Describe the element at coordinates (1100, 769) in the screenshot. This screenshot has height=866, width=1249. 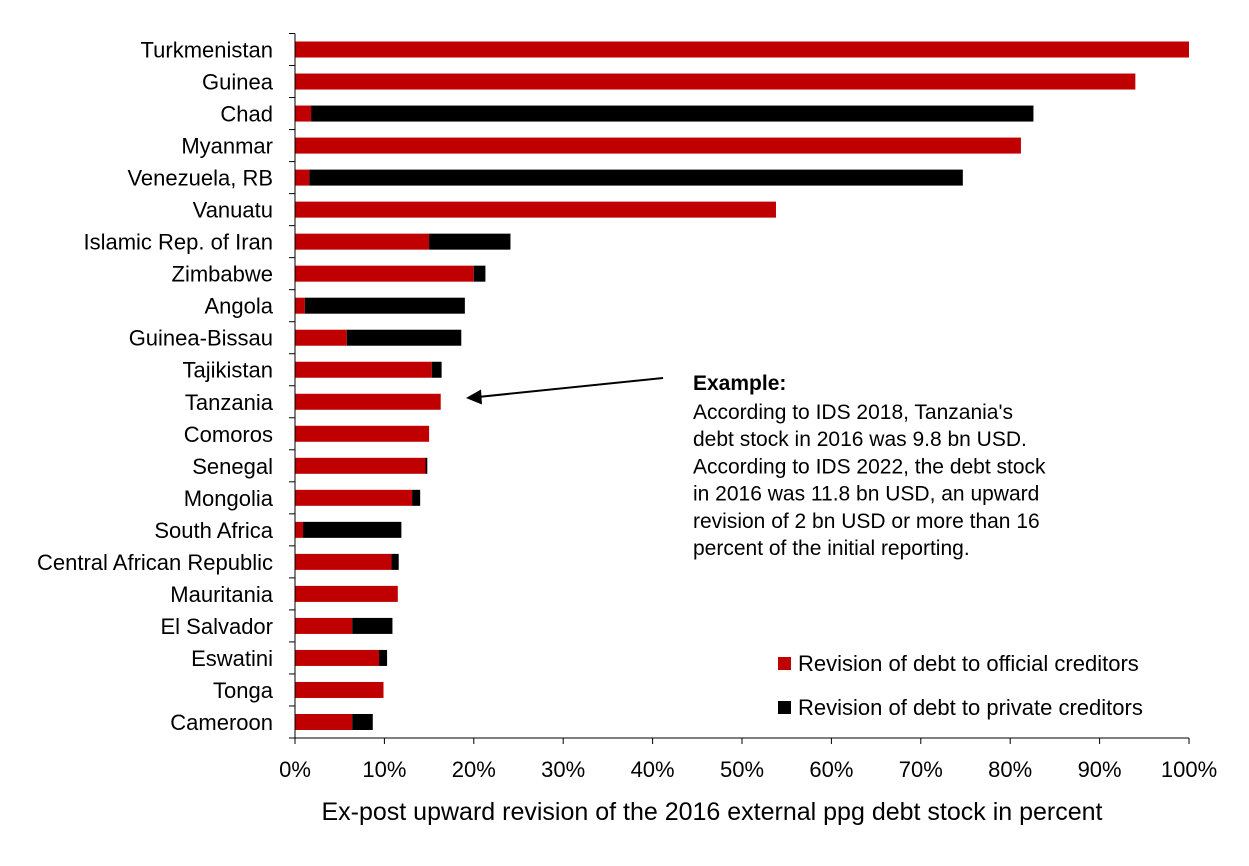
I see `x-tick-label: 90%` at that location.